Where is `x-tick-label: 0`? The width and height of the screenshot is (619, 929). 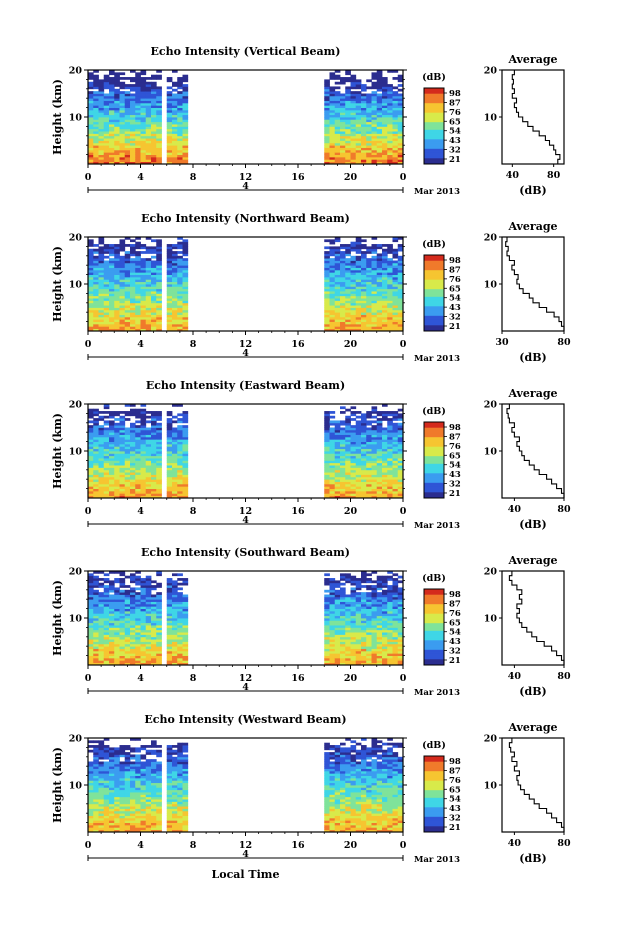
x-tick-label: 0 is located at coordinates (403, 177).